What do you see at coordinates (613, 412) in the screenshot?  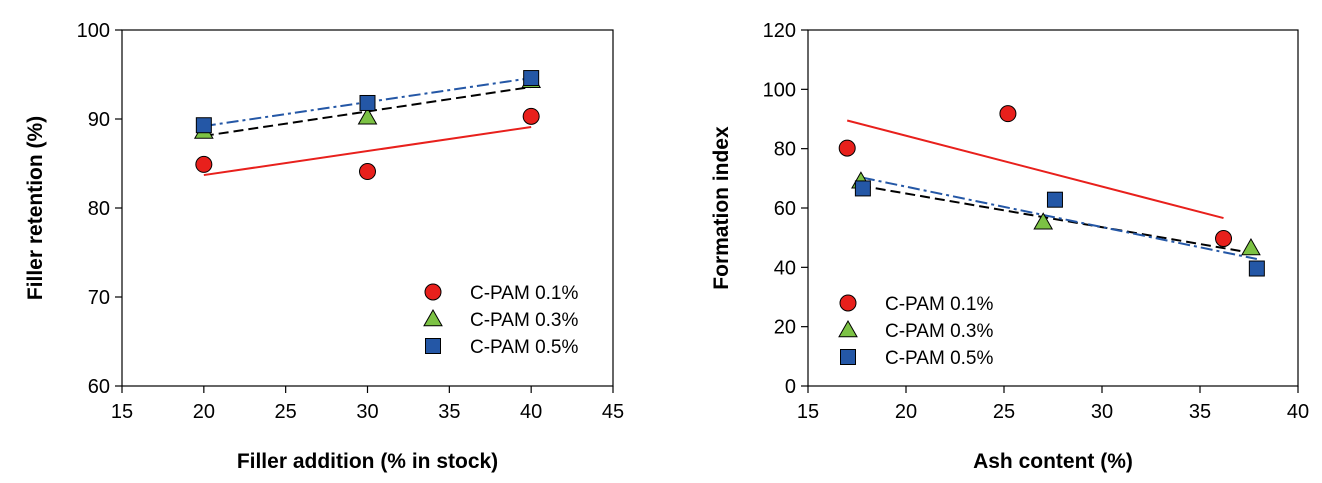 I see `x-tick-label: 45` at bounding box center [613, 412].